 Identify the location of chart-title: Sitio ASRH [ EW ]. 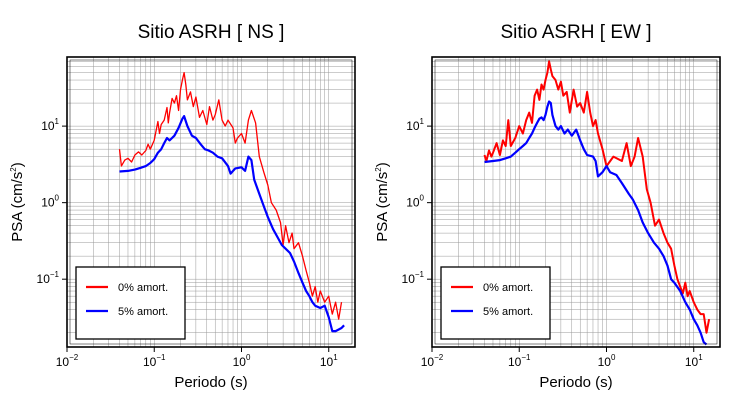
(576, 32).